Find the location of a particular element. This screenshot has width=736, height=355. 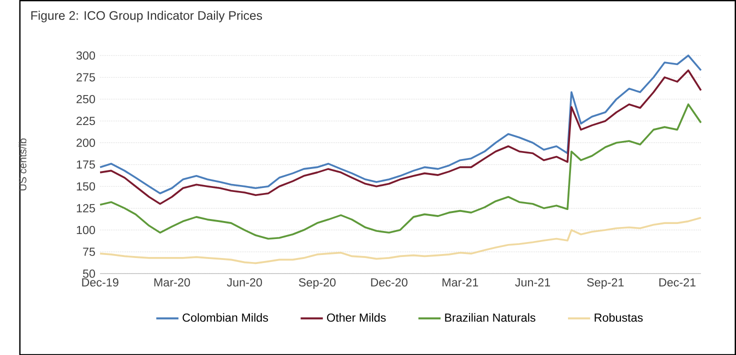

legend-label: Brazilian Naturals is located at coordinates (490, 317).